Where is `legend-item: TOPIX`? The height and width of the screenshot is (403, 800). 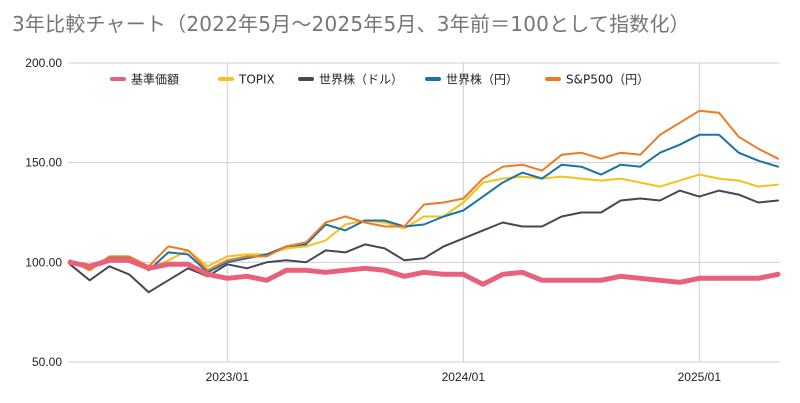
legend-item: TOPIX is located at coordinates (246, 80).